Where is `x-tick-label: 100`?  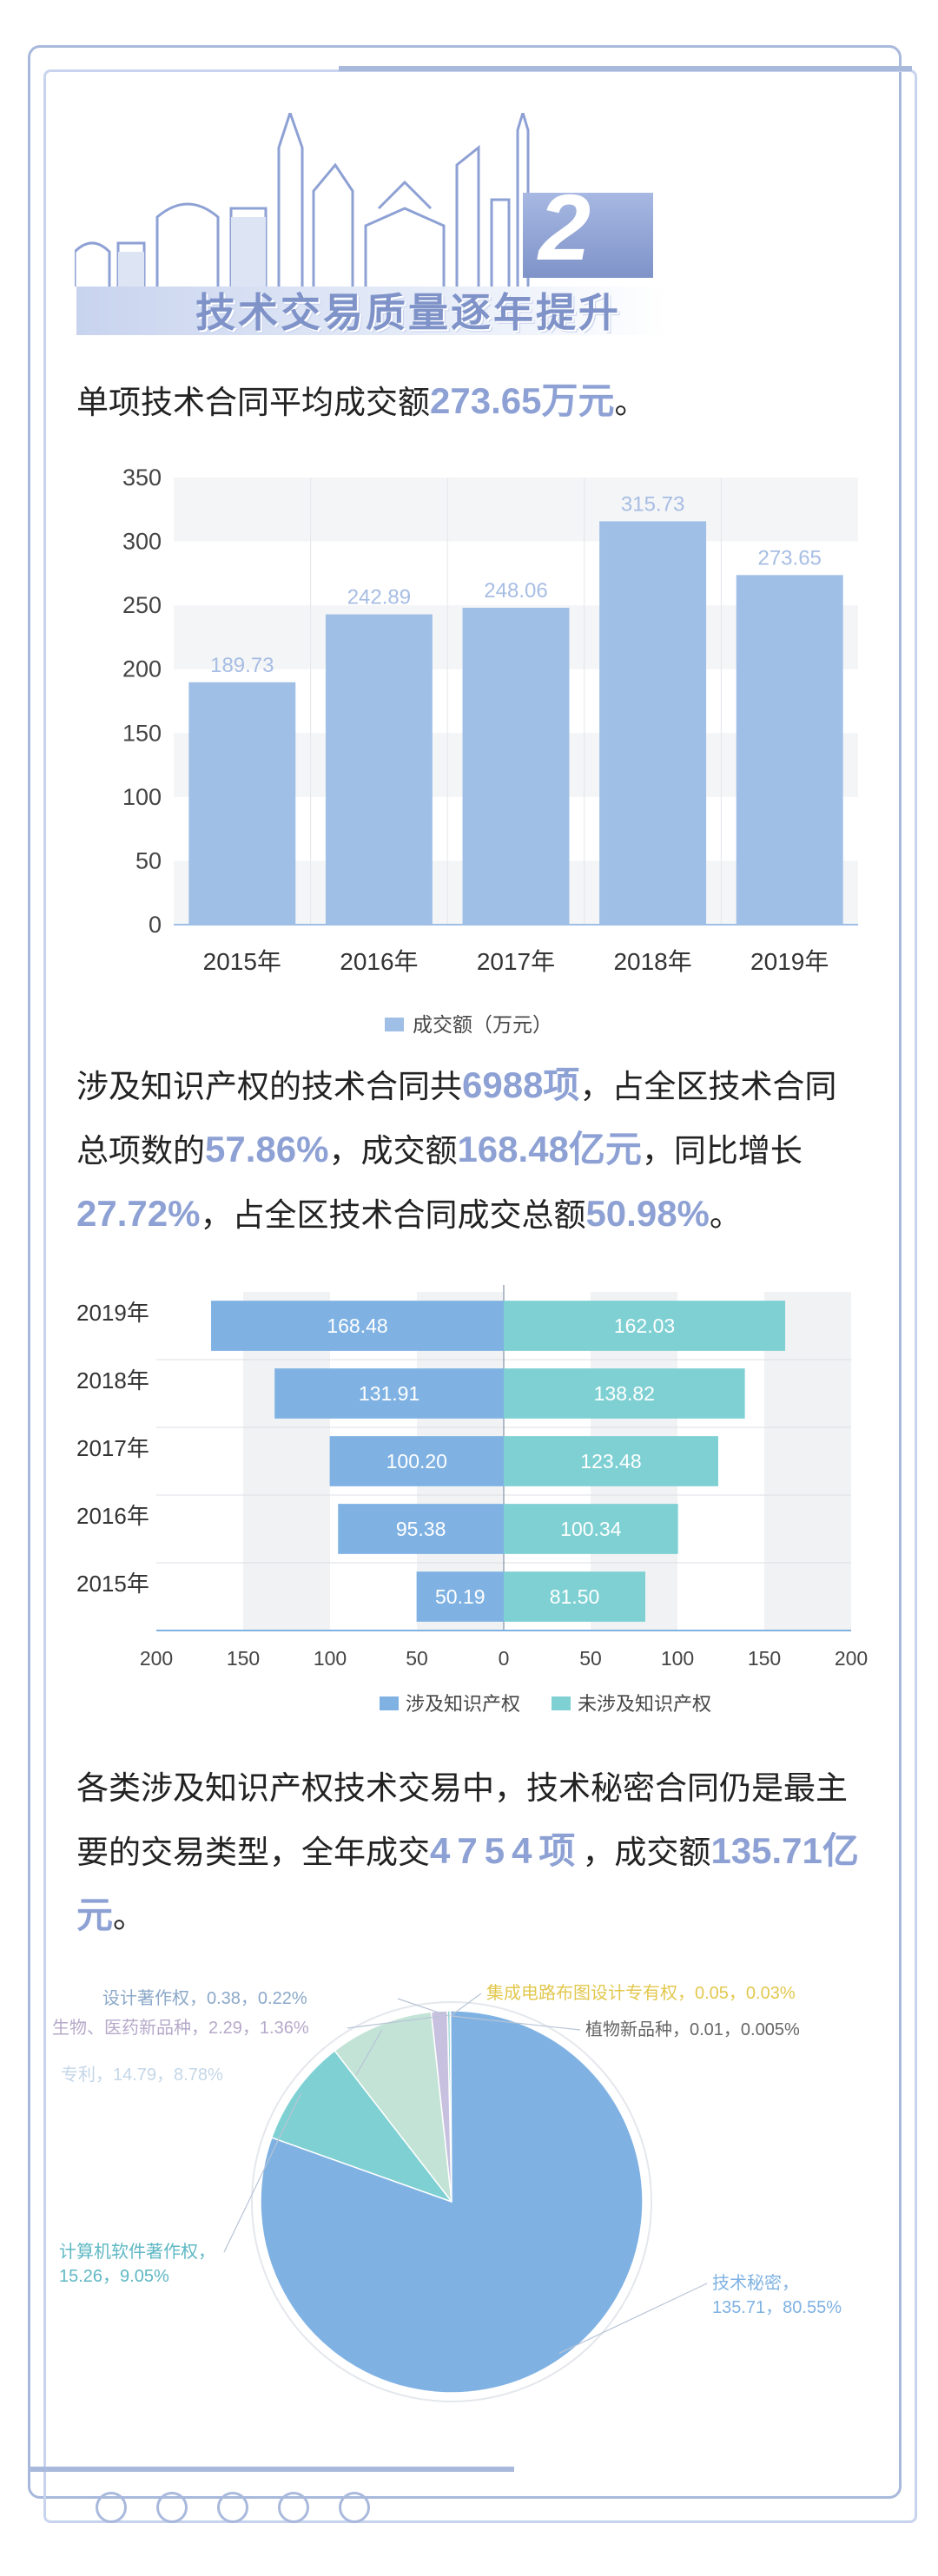 x-tick-label: 100 is located at coordinates (677, 1658).